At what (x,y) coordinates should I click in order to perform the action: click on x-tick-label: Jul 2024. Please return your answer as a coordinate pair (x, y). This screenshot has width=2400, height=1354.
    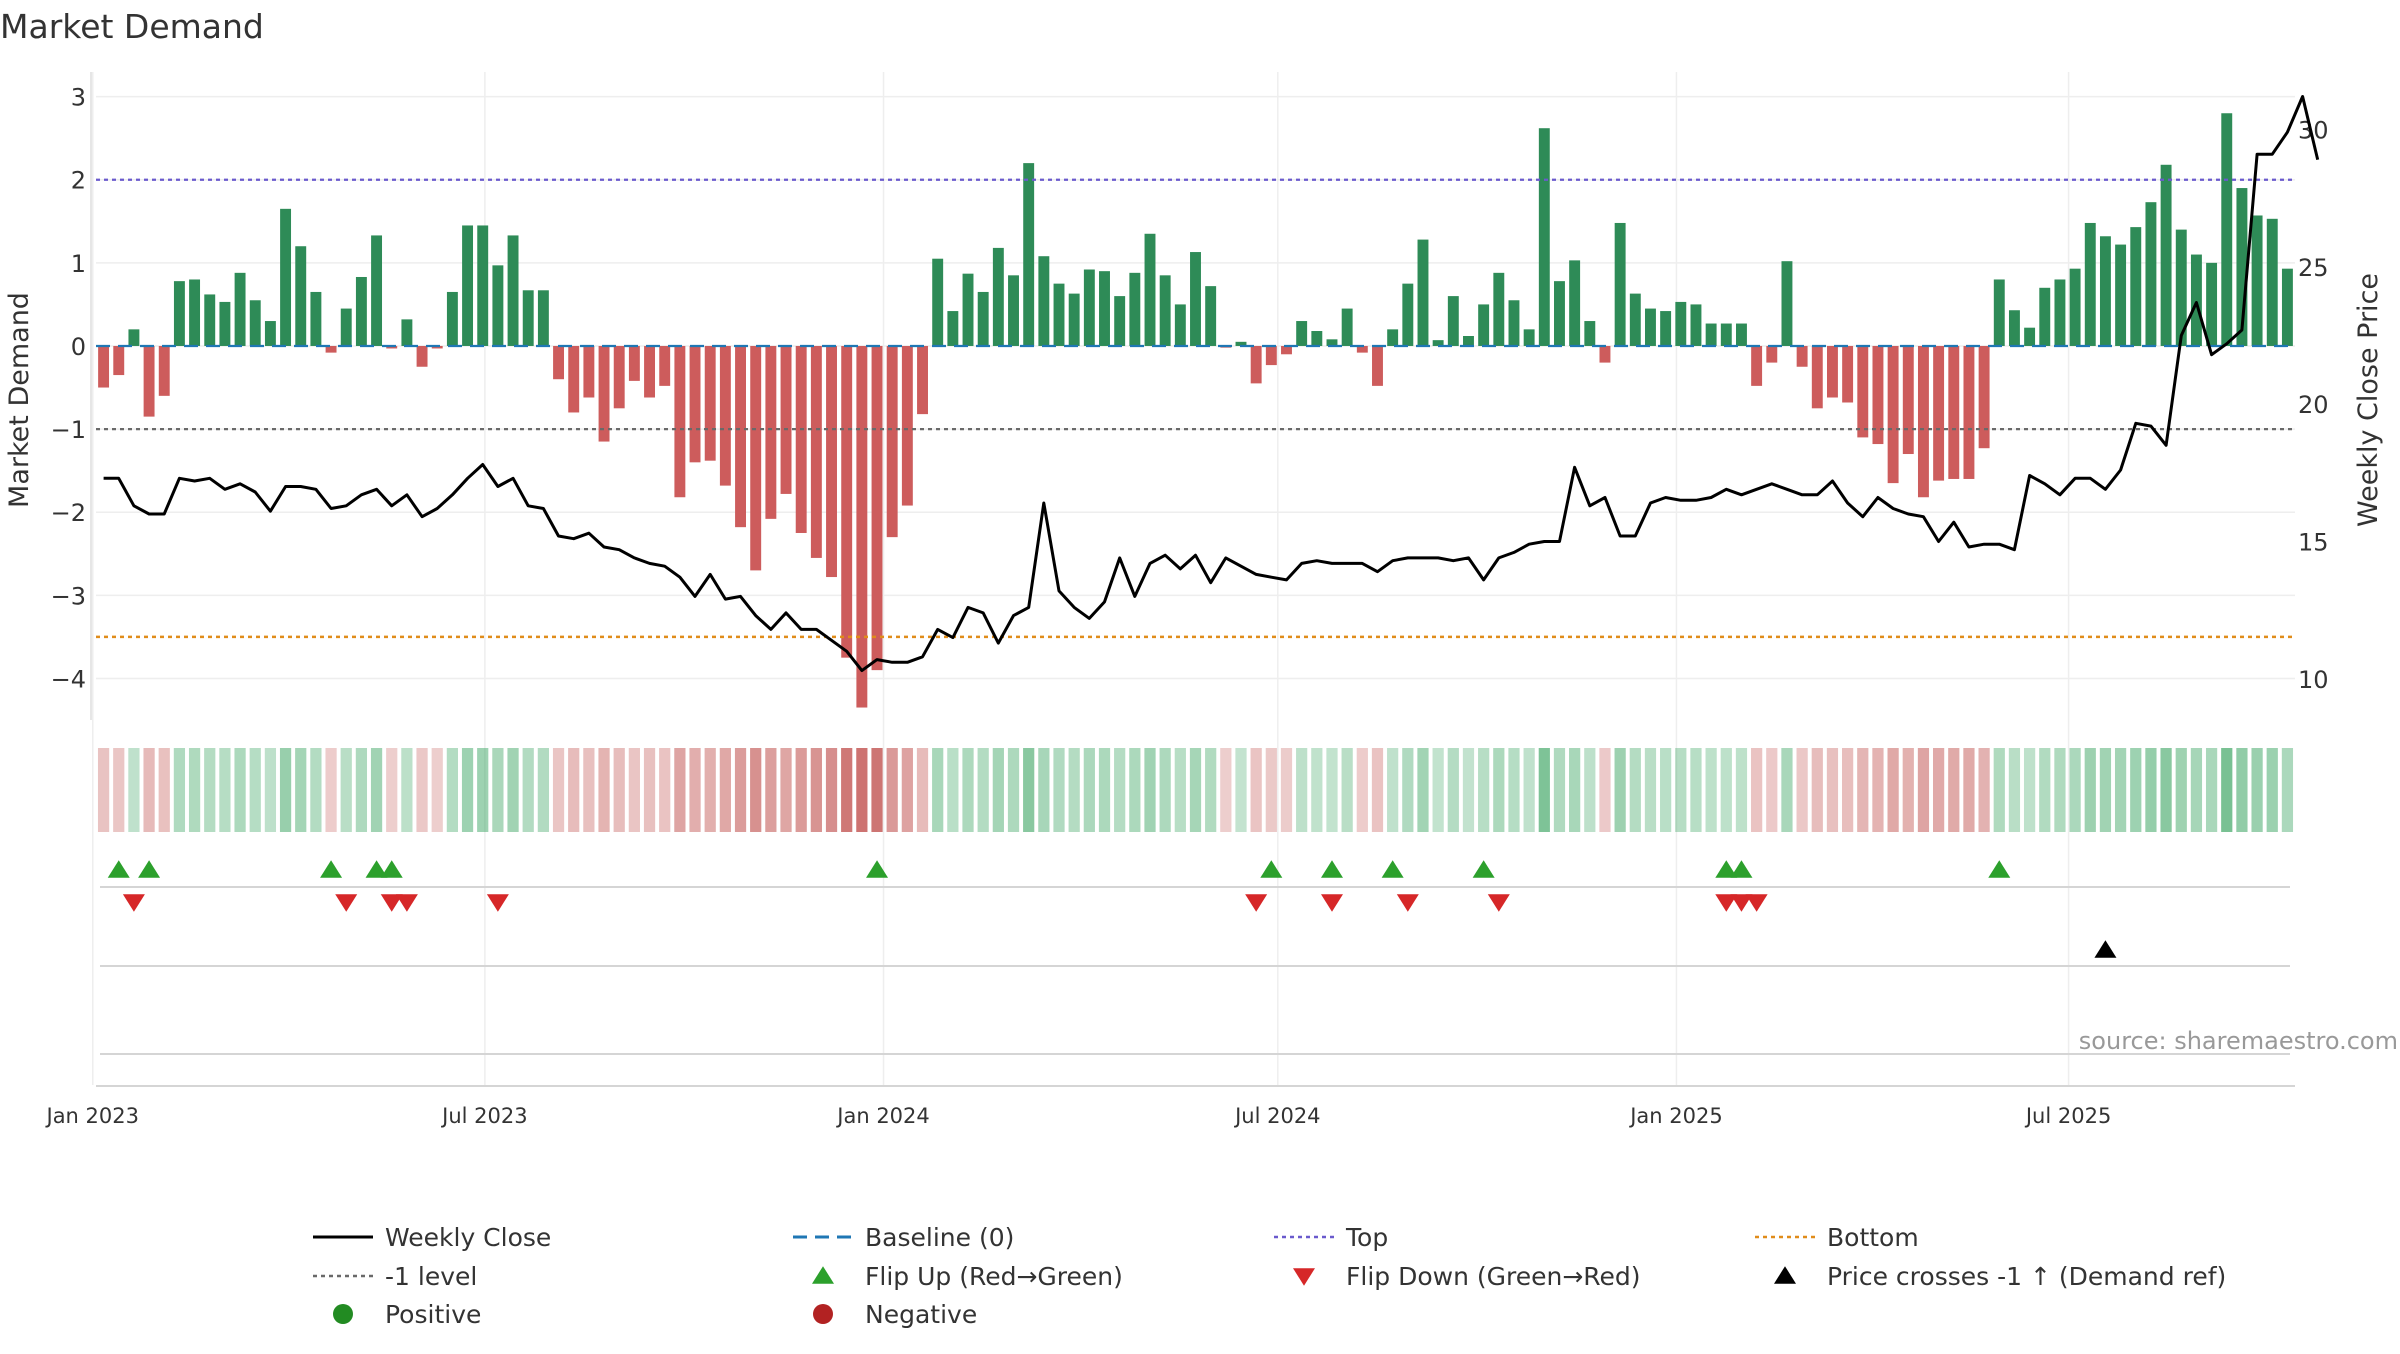
    Looking at the image, I should click on (1276, 1116).